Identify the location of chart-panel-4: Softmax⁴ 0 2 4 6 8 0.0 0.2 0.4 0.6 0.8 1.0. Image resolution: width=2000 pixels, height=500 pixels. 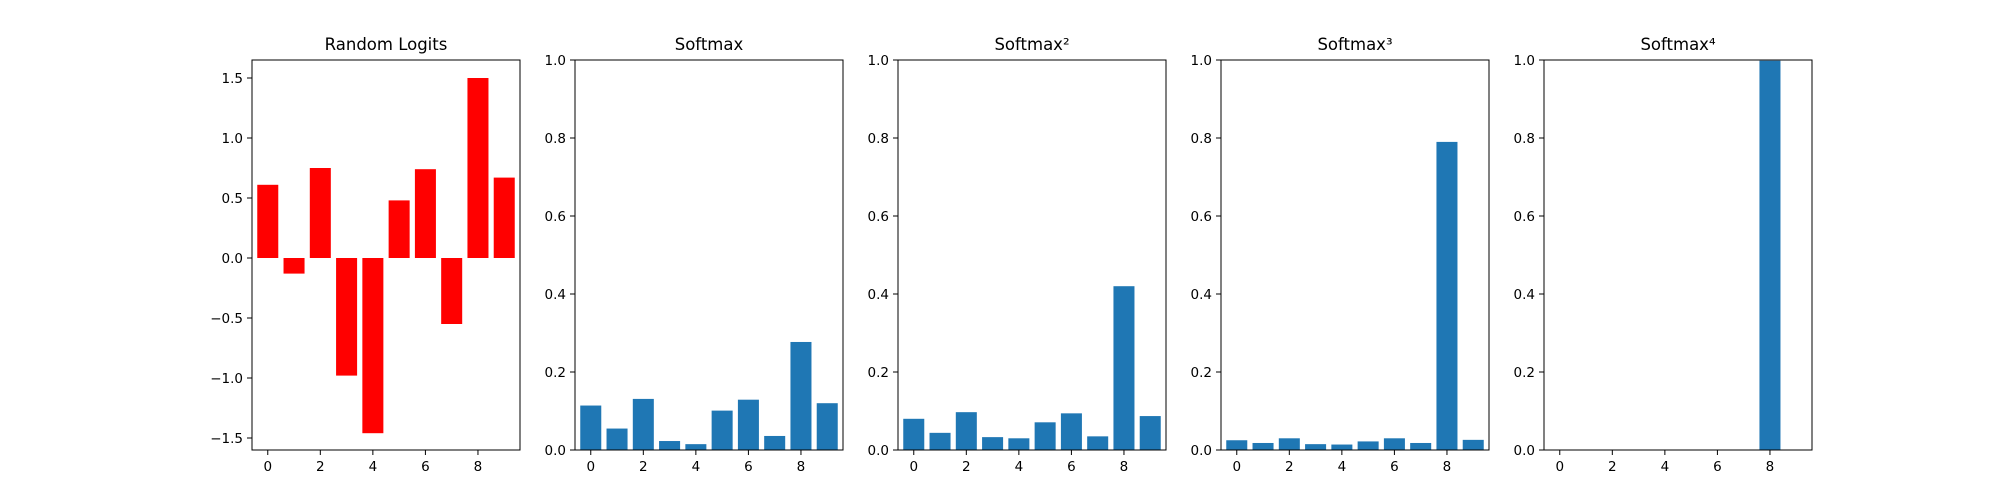
(1663, 255).